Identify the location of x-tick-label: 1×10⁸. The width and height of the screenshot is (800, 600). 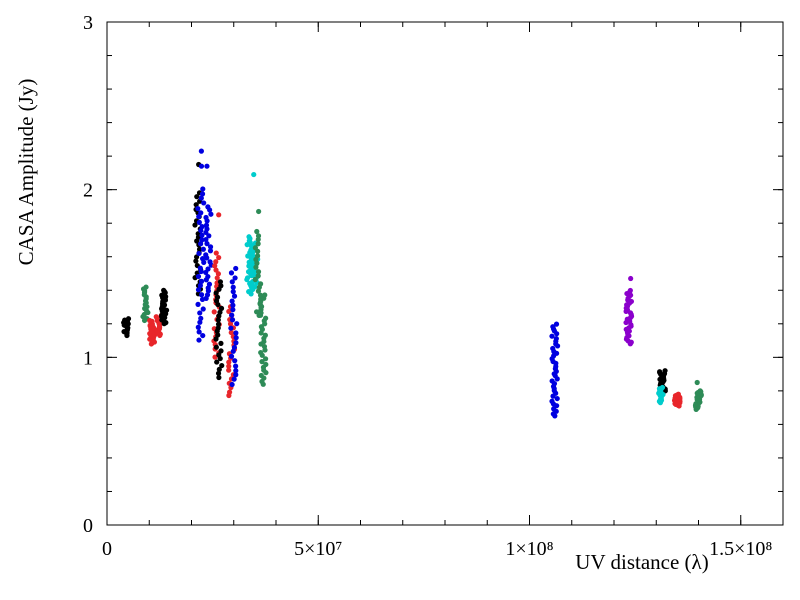
(529, 549).